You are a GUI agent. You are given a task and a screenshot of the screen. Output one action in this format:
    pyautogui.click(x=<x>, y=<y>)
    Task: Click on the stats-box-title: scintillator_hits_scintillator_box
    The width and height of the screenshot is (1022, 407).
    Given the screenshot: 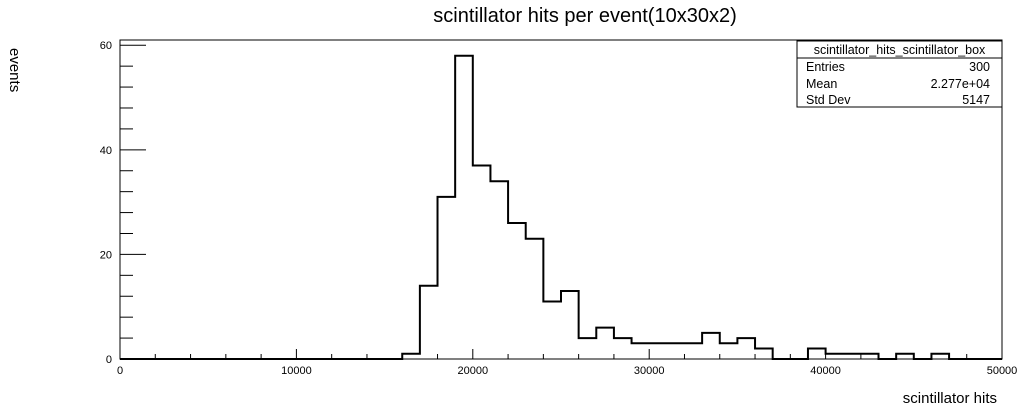 What is the action you would take?
    pyautogui.click(x=900, y=50)
    